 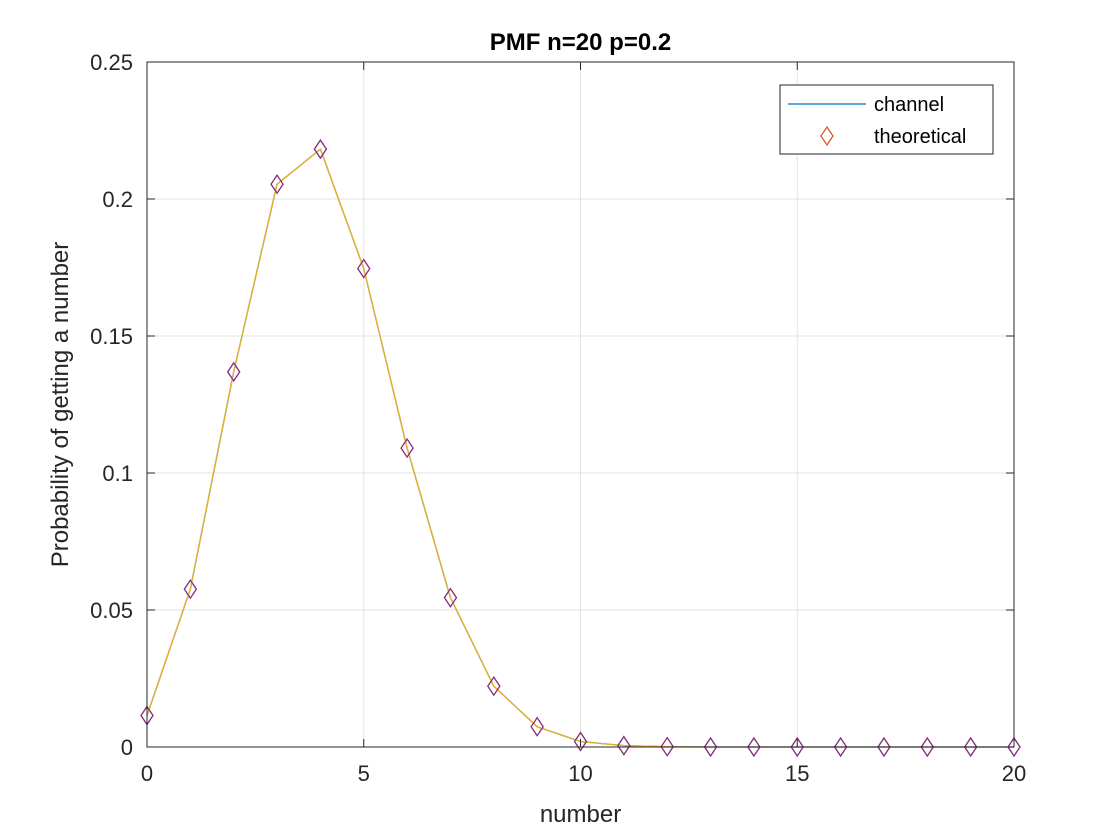 What do you see at coordinates (127, 747) in the screenshot?
I see `y-tick-label: 0` at bounding box center [127, 747].